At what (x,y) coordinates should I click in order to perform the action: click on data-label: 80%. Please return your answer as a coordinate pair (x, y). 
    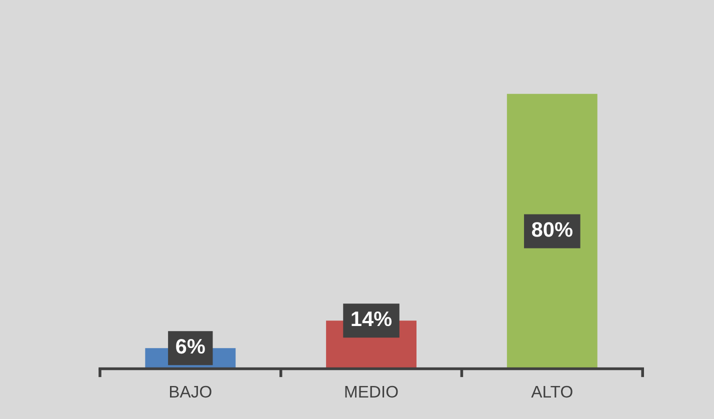
    Looking at the image, I should click on (552, 229).